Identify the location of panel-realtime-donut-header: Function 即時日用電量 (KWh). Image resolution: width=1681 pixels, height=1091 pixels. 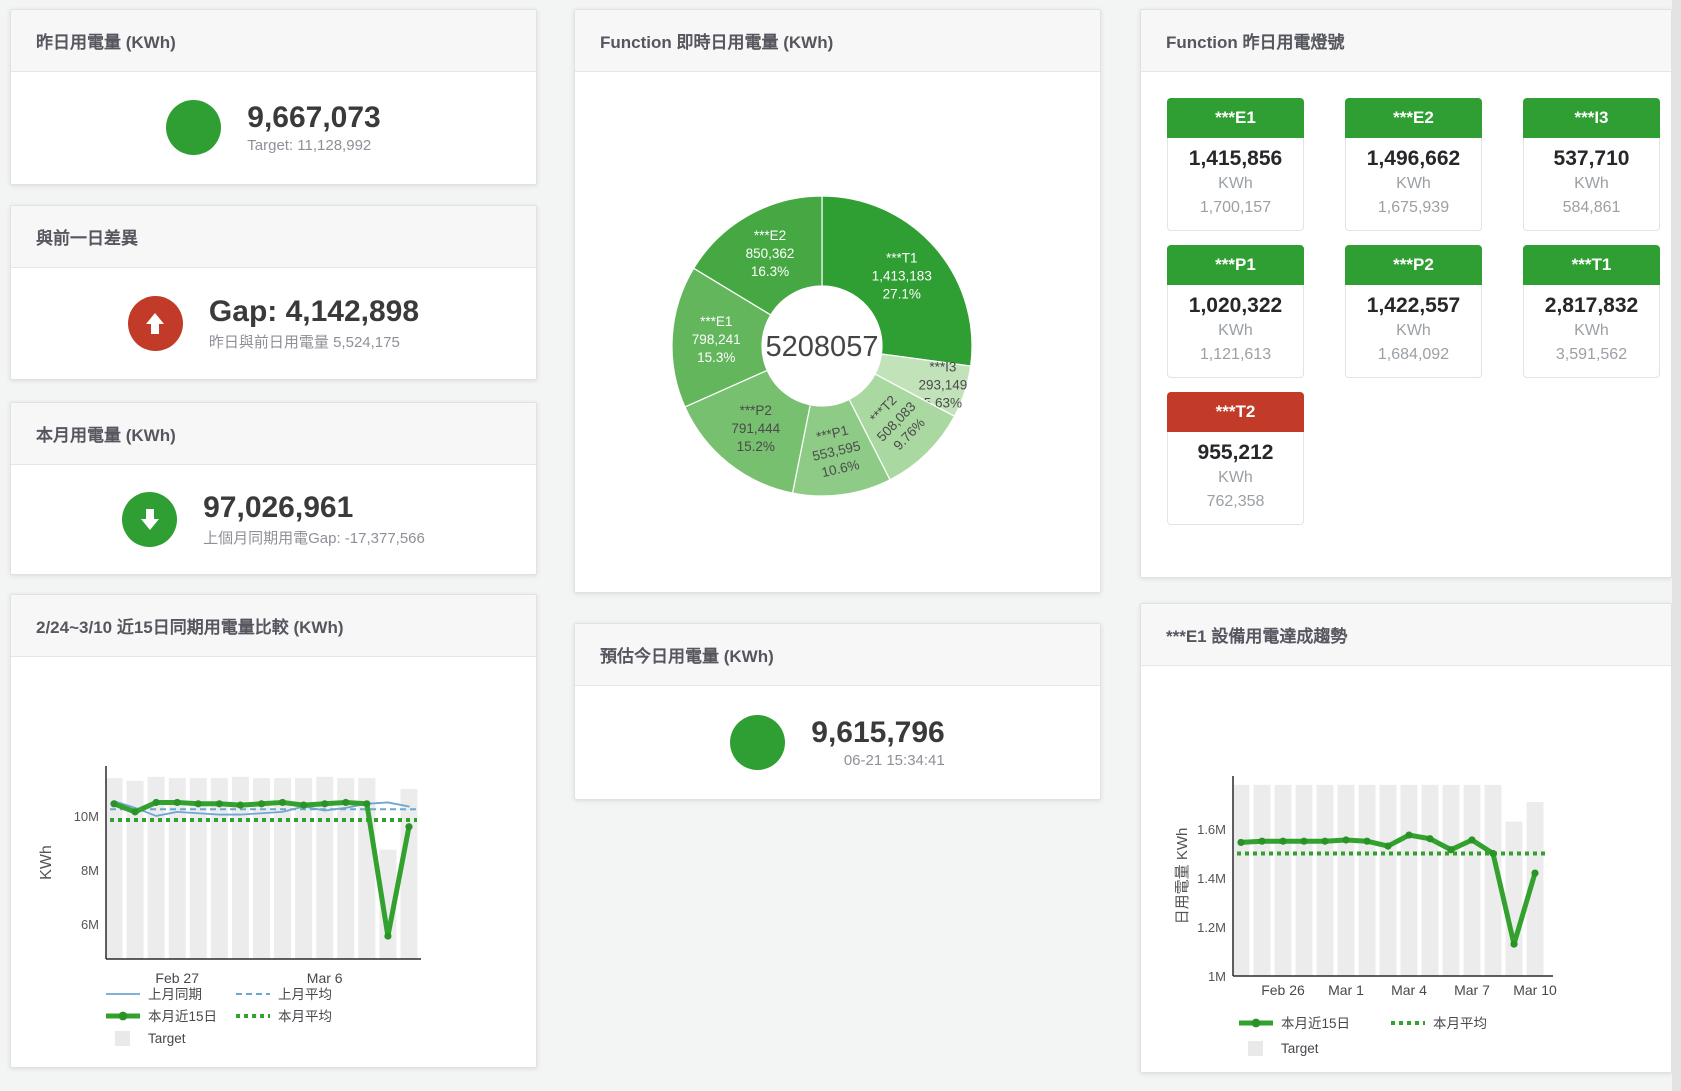
(837, 41).